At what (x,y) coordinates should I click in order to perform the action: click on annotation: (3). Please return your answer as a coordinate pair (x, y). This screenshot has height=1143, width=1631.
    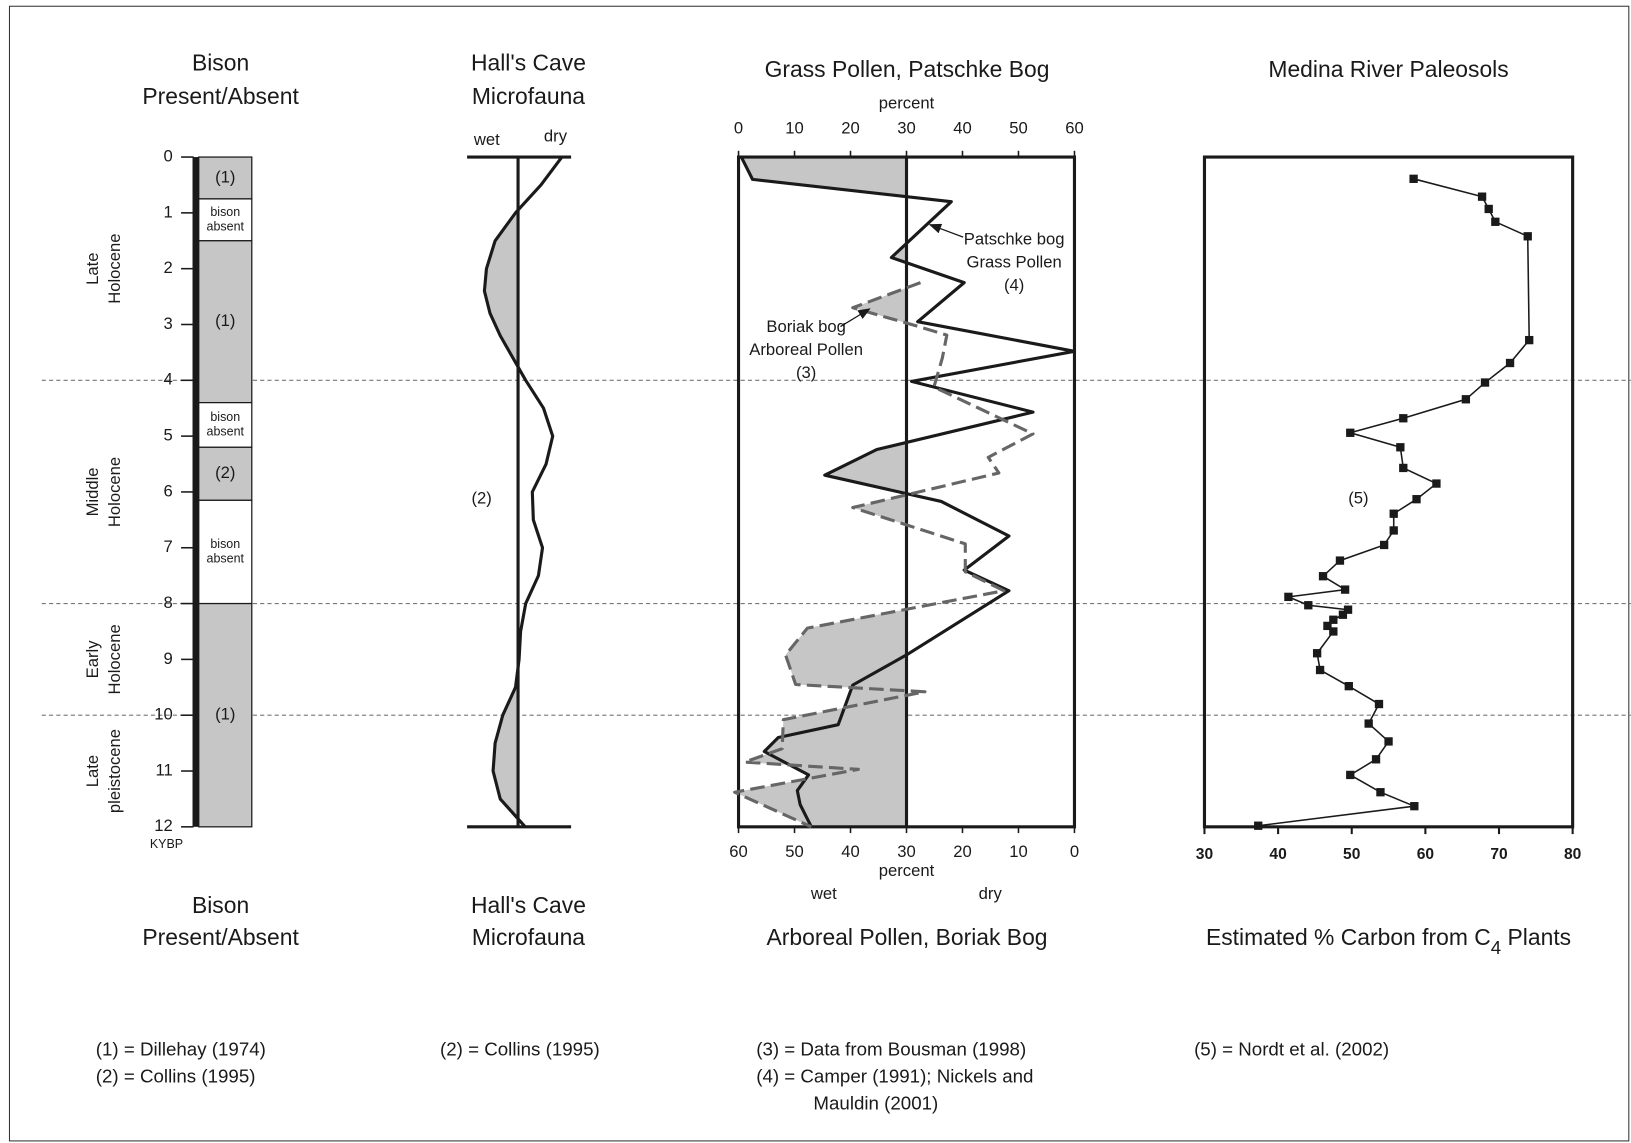
    Looking at the image, I should click on (806, 372).